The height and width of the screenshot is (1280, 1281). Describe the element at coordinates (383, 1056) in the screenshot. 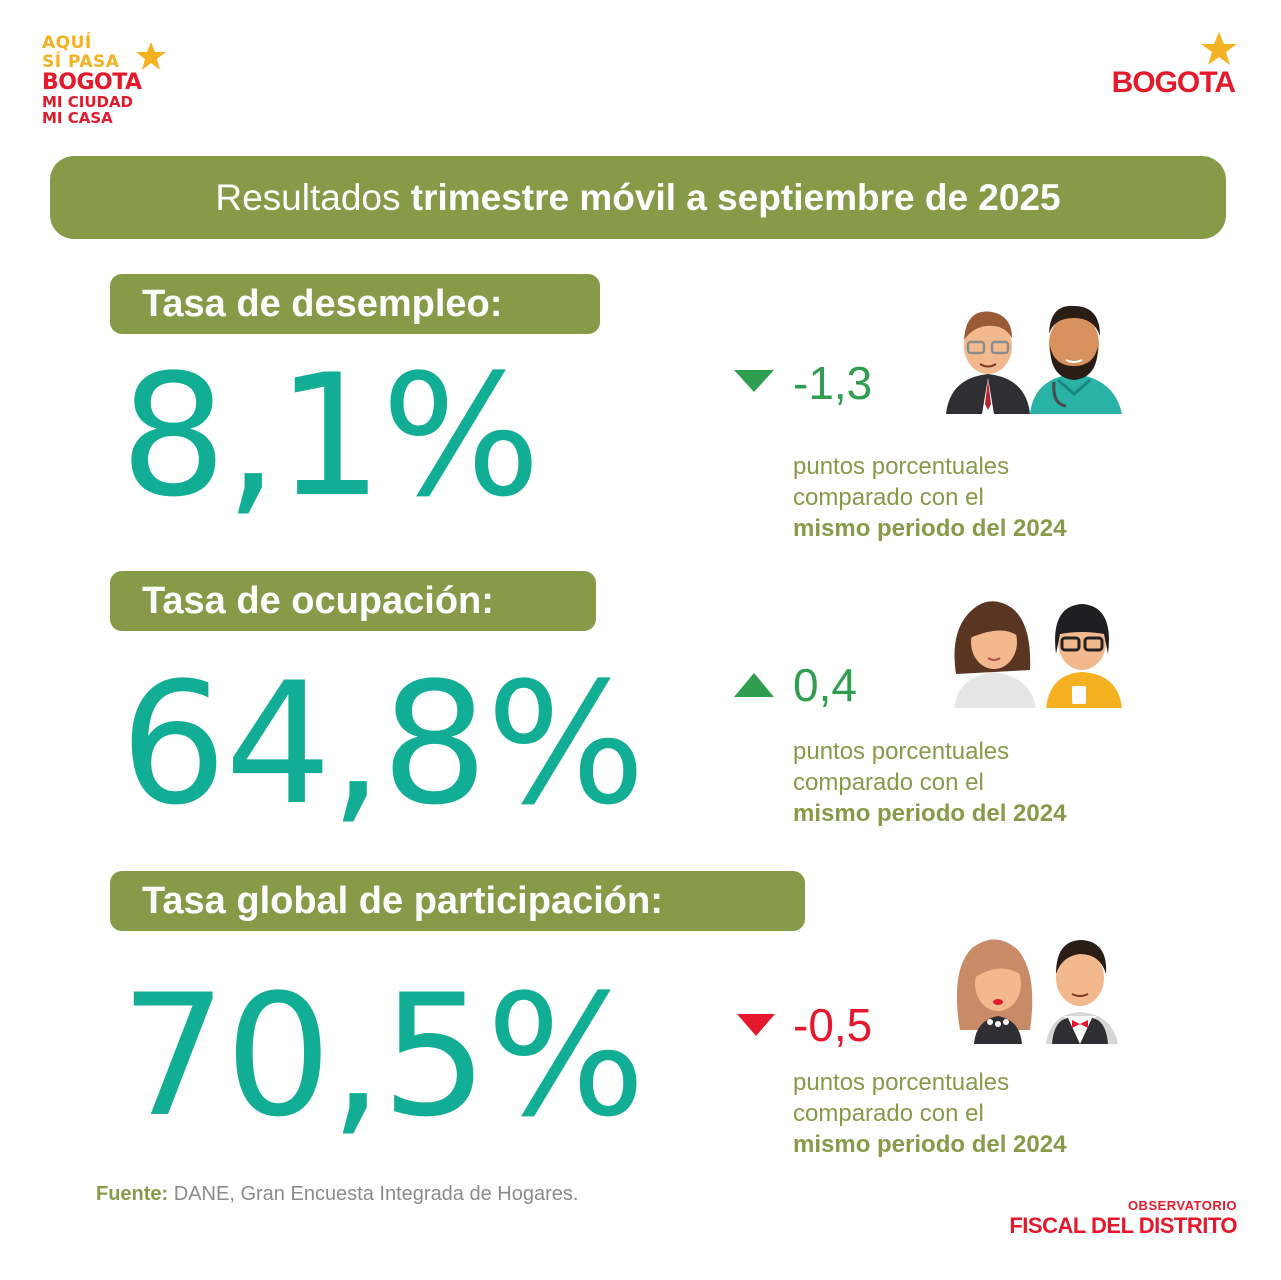

I see `participation-value: 70,5%` at that location.